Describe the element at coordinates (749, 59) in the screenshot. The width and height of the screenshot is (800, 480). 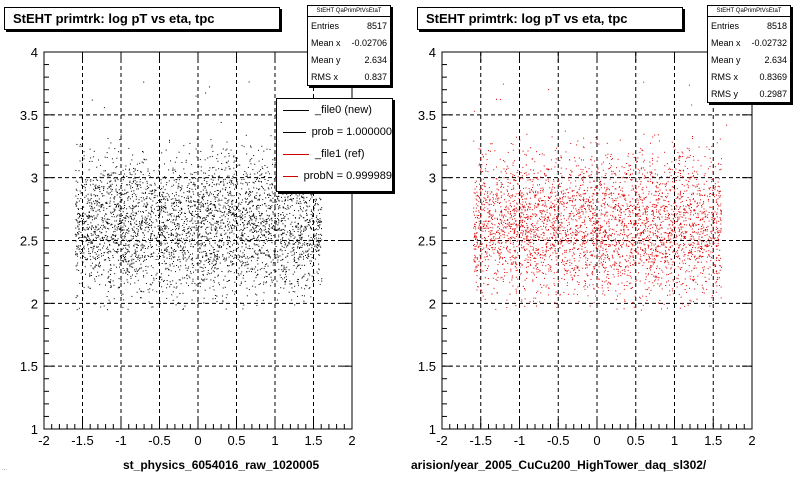
I see `right-stats-row: Mean y 2.634` at that location.